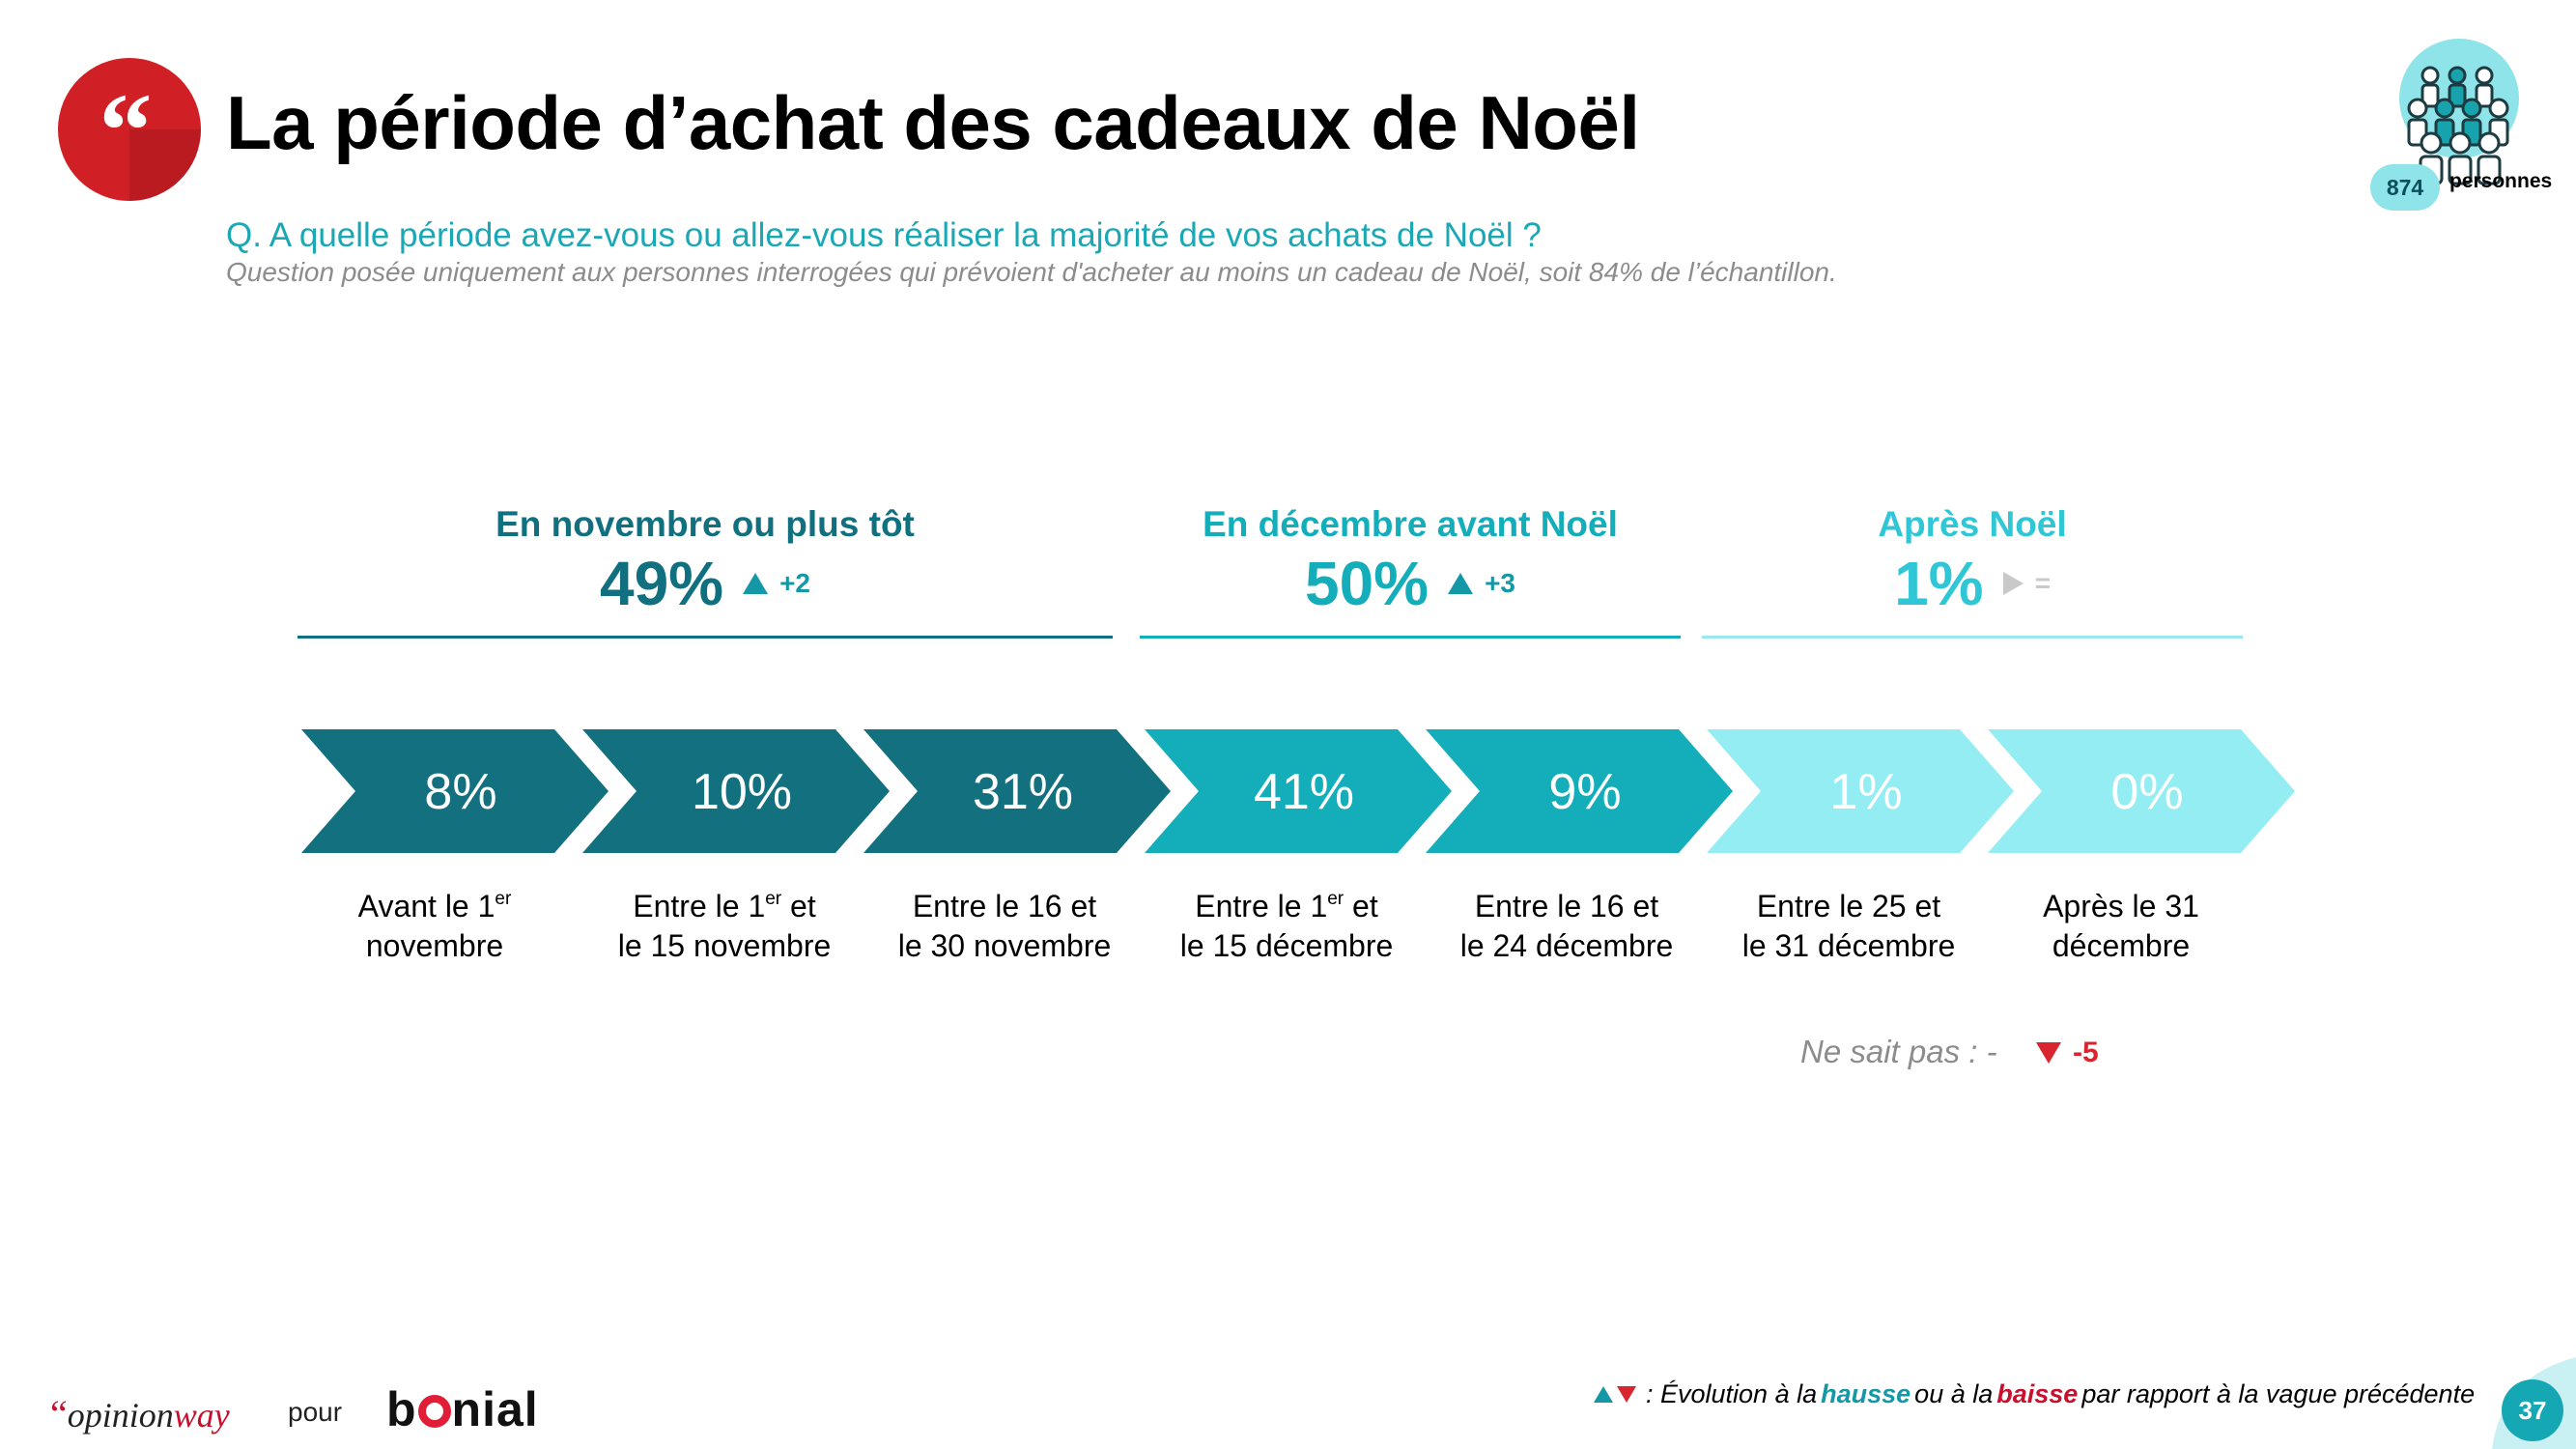 The height and width of the screenshot is (1449, 2576). I want to click on group-rule-decembre, so click(1410, 637).